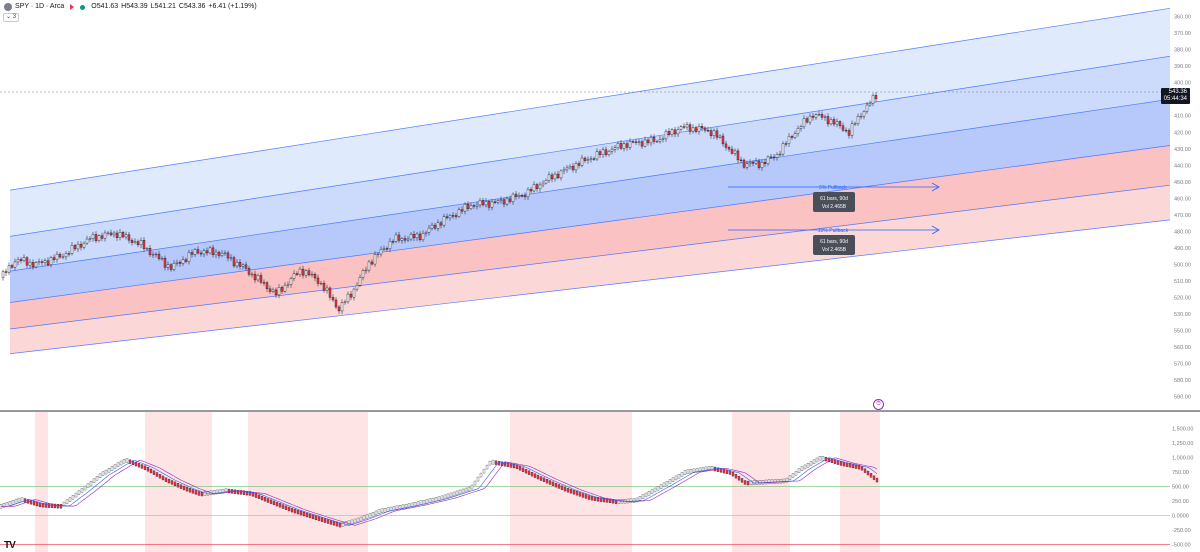 The height and width of the screenshot is (552, 1200). What do you see at coordinates (1182, 199) in the screenshot?
I see `price-tick-label: 460.00` at bounding box center [1182, 199].